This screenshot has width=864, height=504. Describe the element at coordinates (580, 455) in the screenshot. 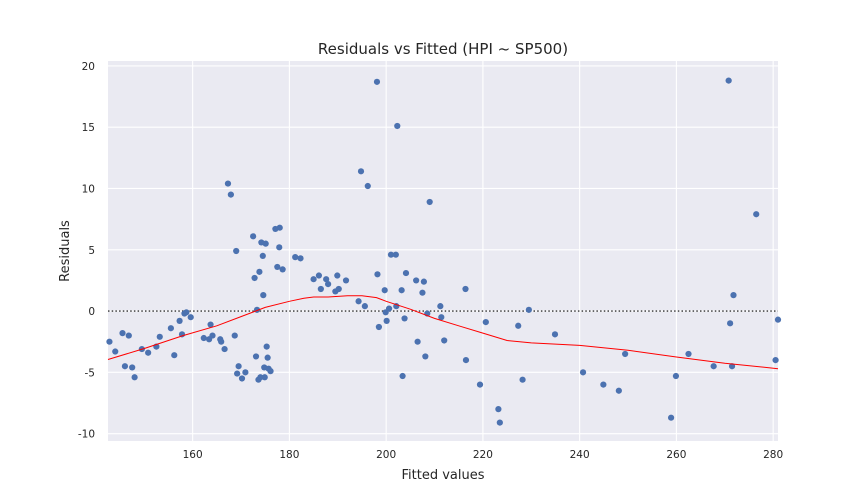

I see `x-tick-label: 240` at that location.